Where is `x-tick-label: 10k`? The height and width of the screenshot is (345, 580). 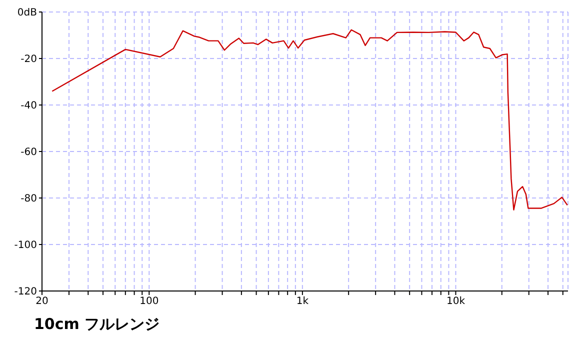
x-tick-label: 10k is located at coordinates (456, 302).